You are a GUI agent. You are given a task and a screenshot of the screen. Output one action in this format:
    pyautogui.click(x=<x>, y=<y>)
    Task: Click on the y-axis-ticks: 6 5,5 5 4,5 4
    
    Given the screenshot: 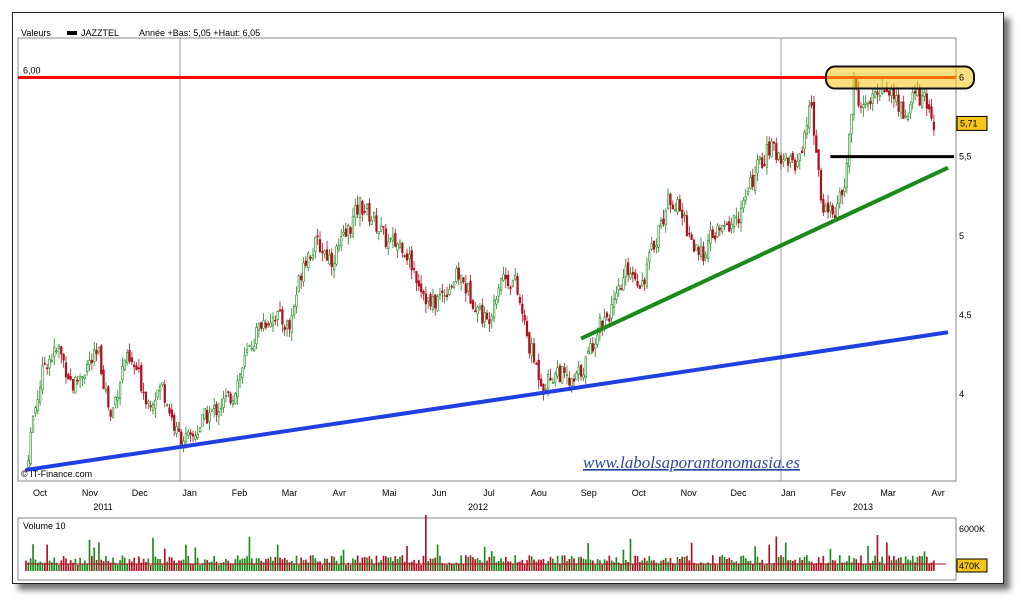 What is the action you would take?
    pyautogui.click(x=965, y=236)
    